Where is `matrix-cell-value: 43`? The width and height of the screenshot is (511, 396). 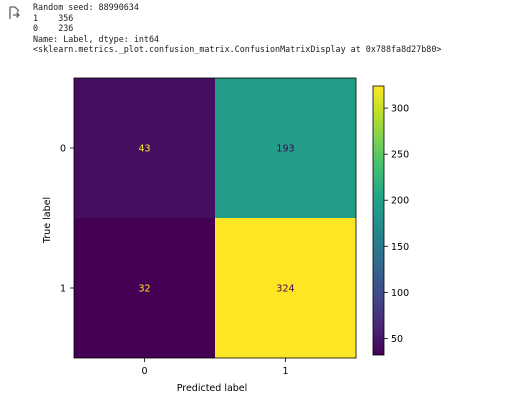
matrix-cell-value: 43 is located at coordinates (144, 149).